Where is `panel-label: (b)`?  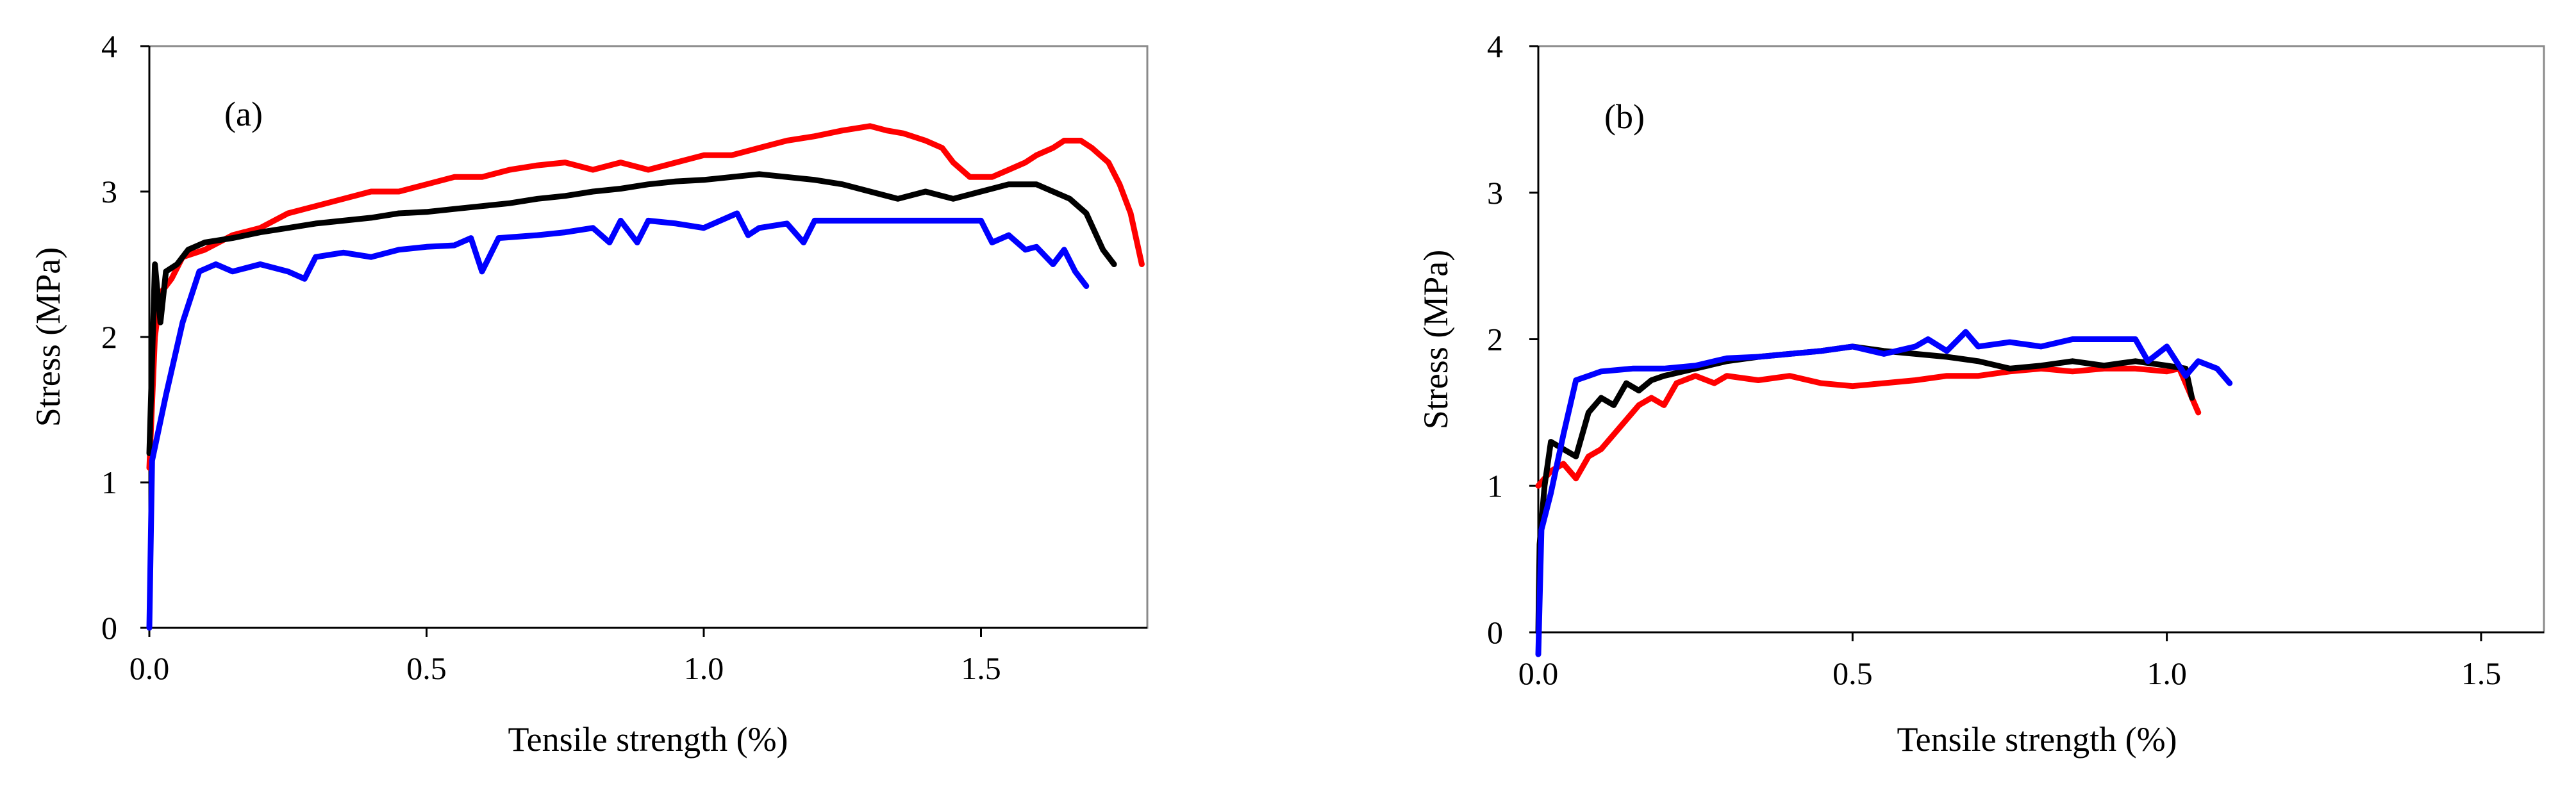
panel-label: (b) is located at coordinates (1624, 116).